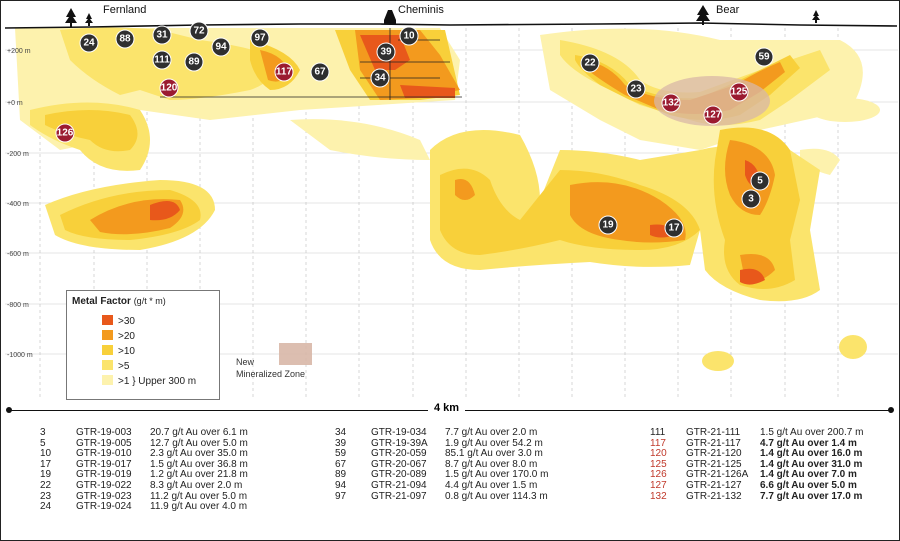 Image resolution: width=900 pixels, height=541 pixels. I want to click on hole-marker: 59, so click(764, 57).